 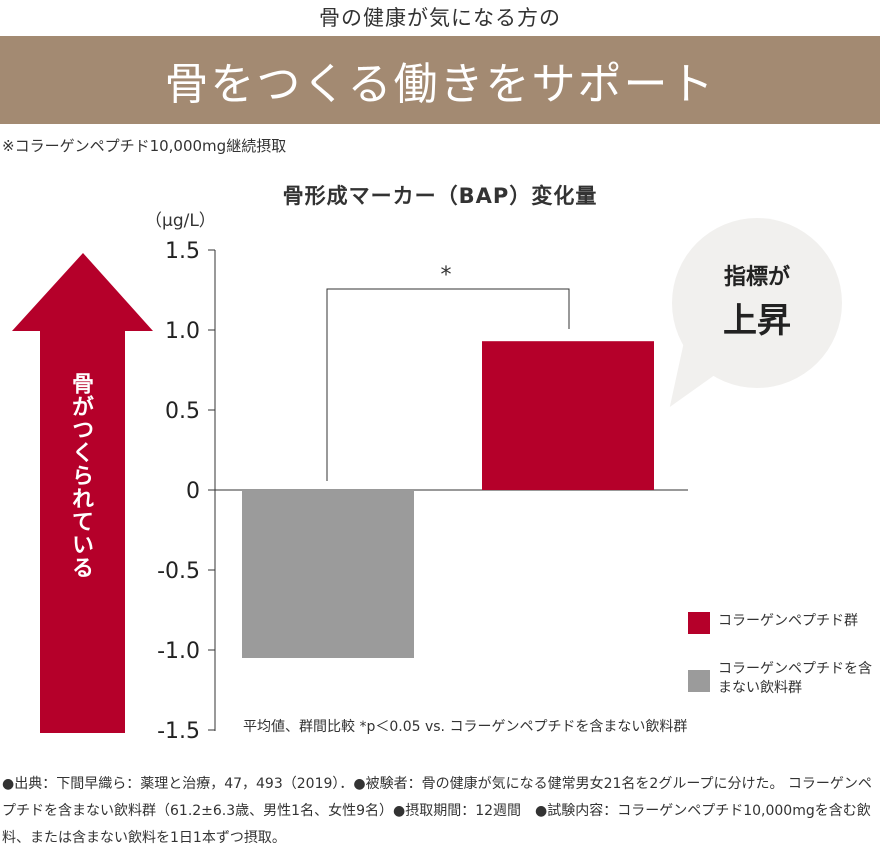 I want to click on significance-mark: *, so click(x=446, y=275).